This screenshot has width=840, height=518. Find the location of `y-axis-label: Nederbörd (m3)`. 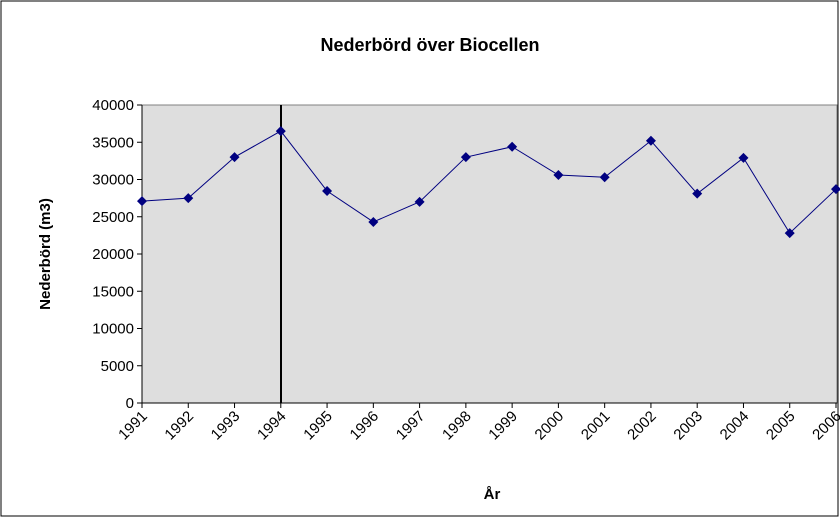

y-axis-label: Nederbörd (m3) is located at coordinates (45, 254).